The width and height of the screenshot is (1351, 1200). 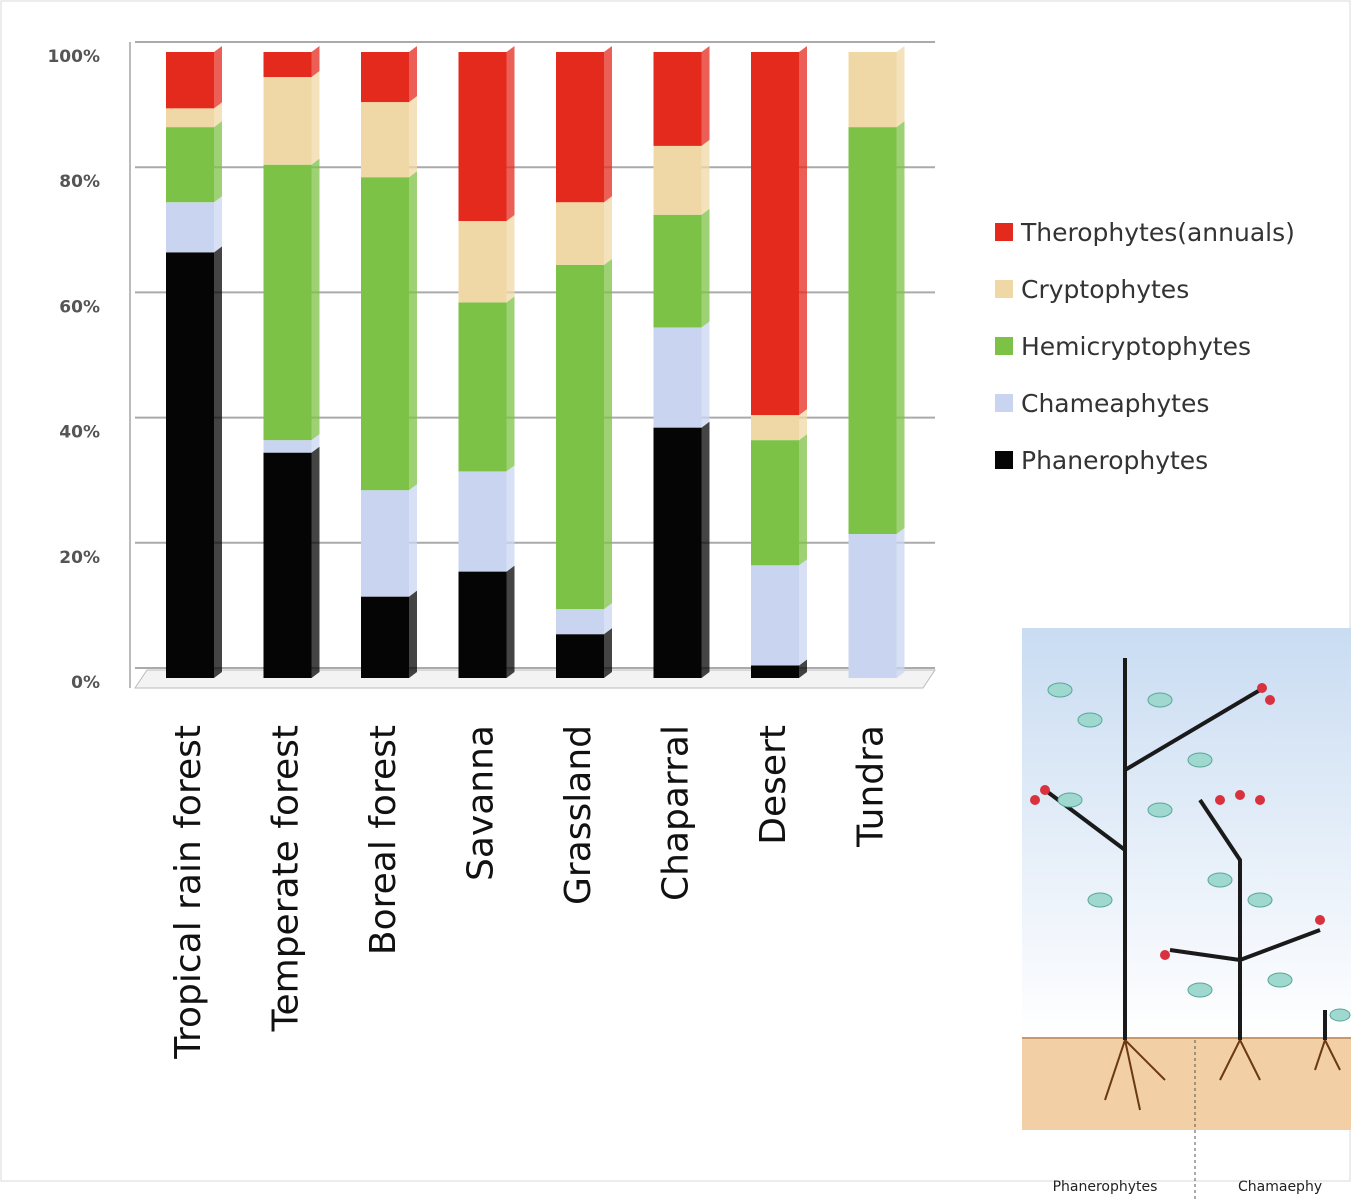 I want to click on legend-label: Chameaphytes, so click(x=1115, y=403).